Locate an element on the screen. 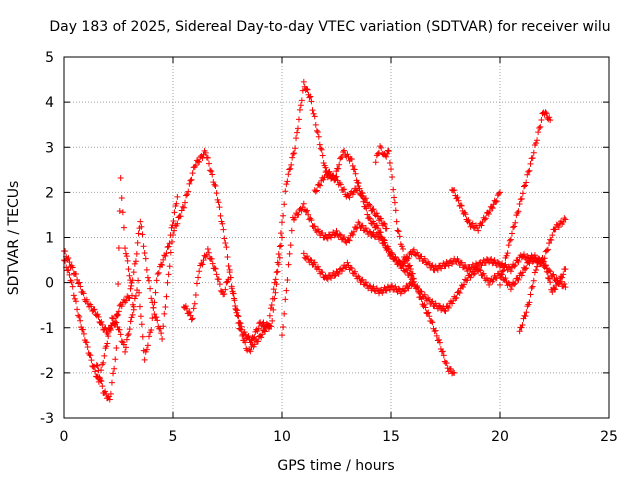 The height and width of the screenshot is (480, 640). y-tick-label: 2 is located at coordinates (49, 193).